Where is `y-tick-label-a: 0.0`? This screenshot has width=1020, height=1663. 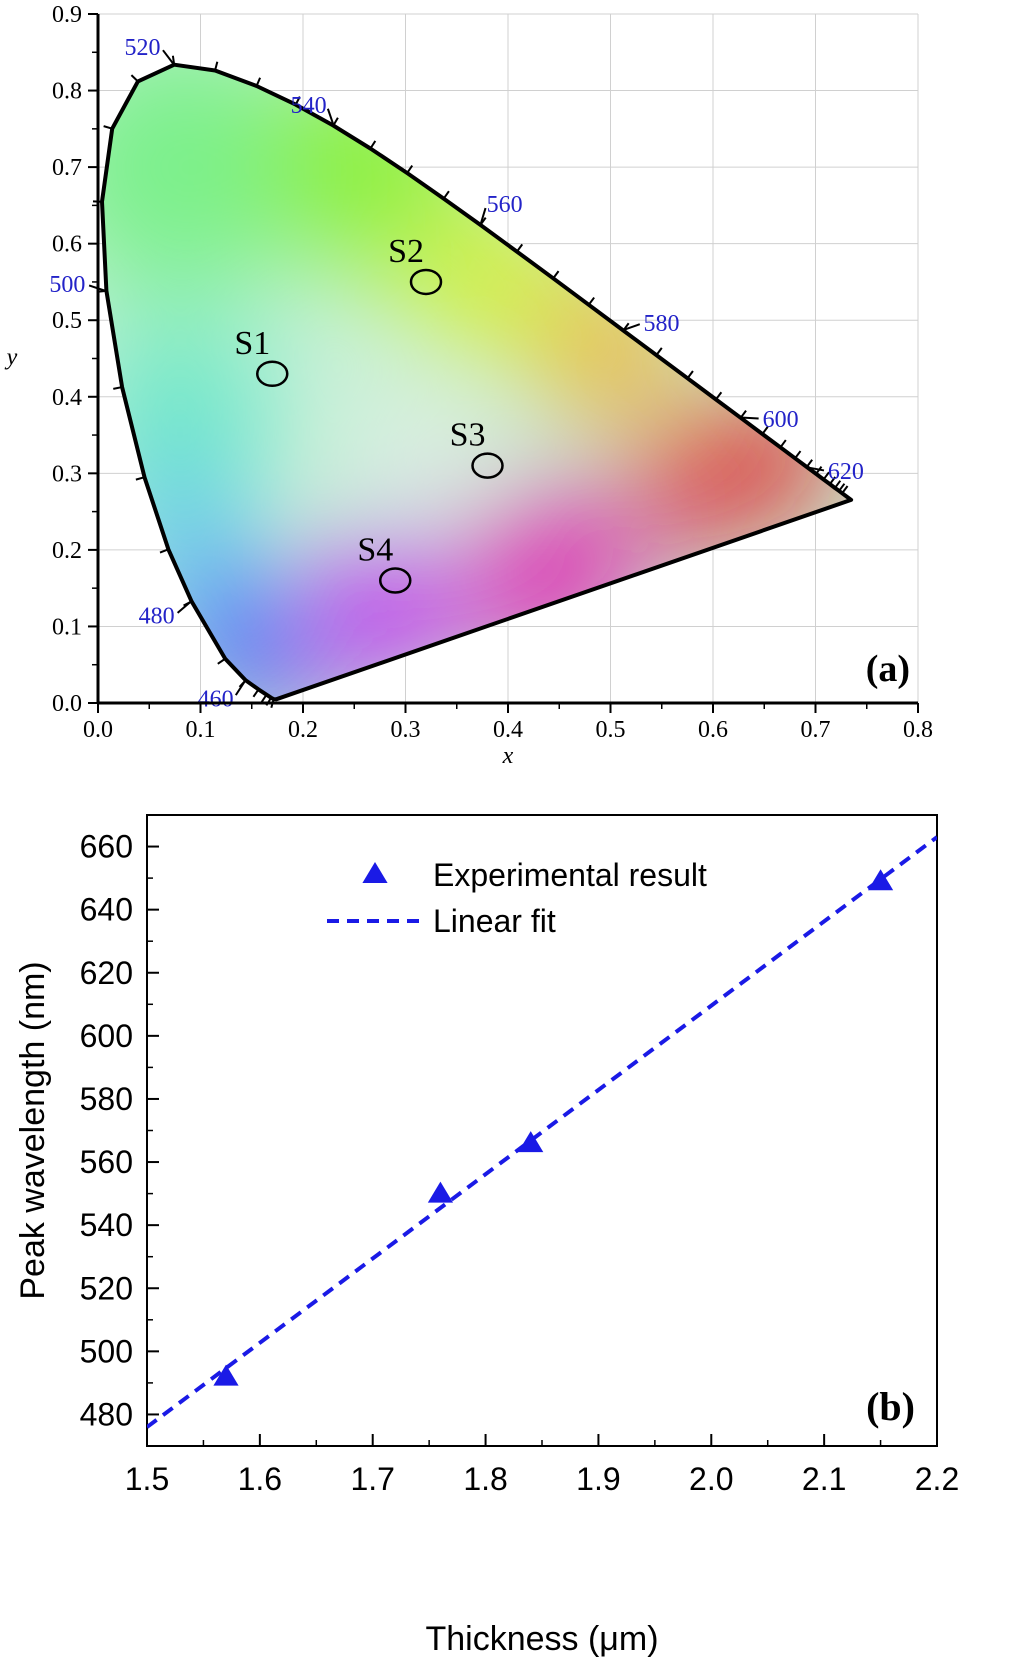
y-tick-label-a: 0.0 is located at coordinates (67, 704).